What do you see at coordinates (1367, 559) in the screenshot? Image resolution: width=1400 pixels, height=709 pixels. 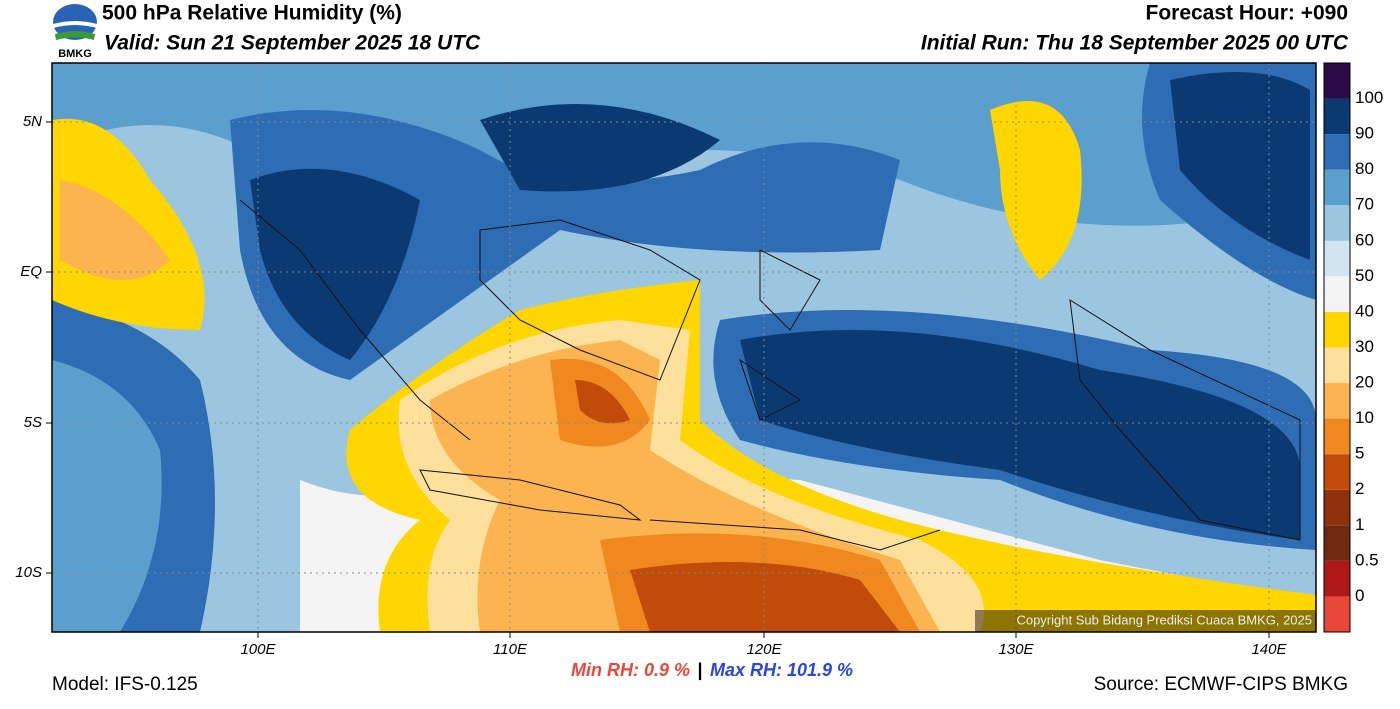 I see `colorbar-label: 0.5` at bounding box center [1367, 559].